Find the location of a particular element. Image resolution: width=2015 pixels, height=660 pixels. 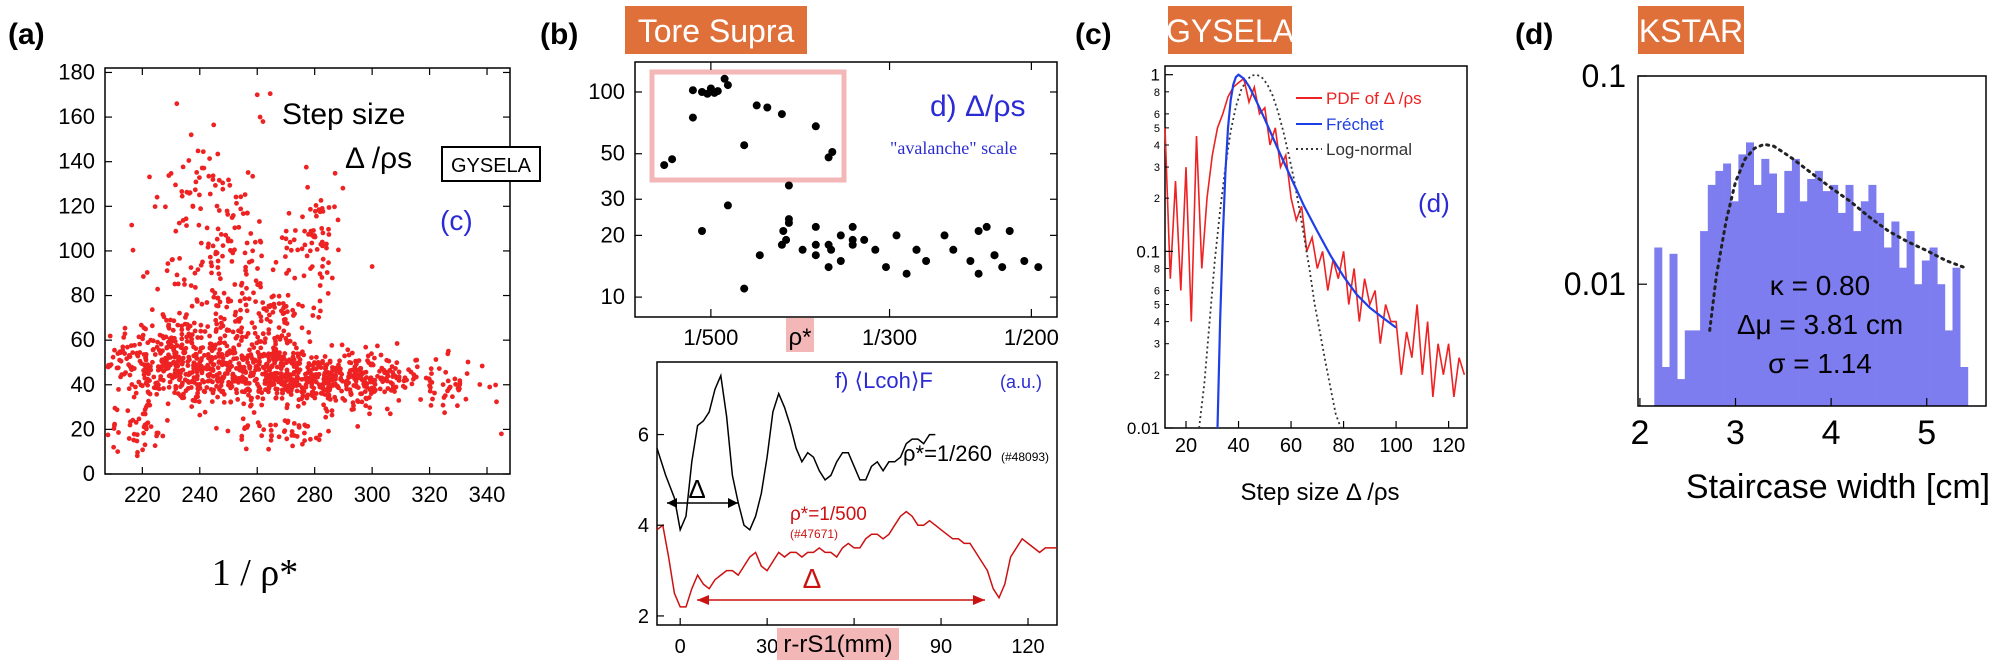

panel-b-top-xticks: 1/500 1/300 1/200 is located at coordinates (871, 206).